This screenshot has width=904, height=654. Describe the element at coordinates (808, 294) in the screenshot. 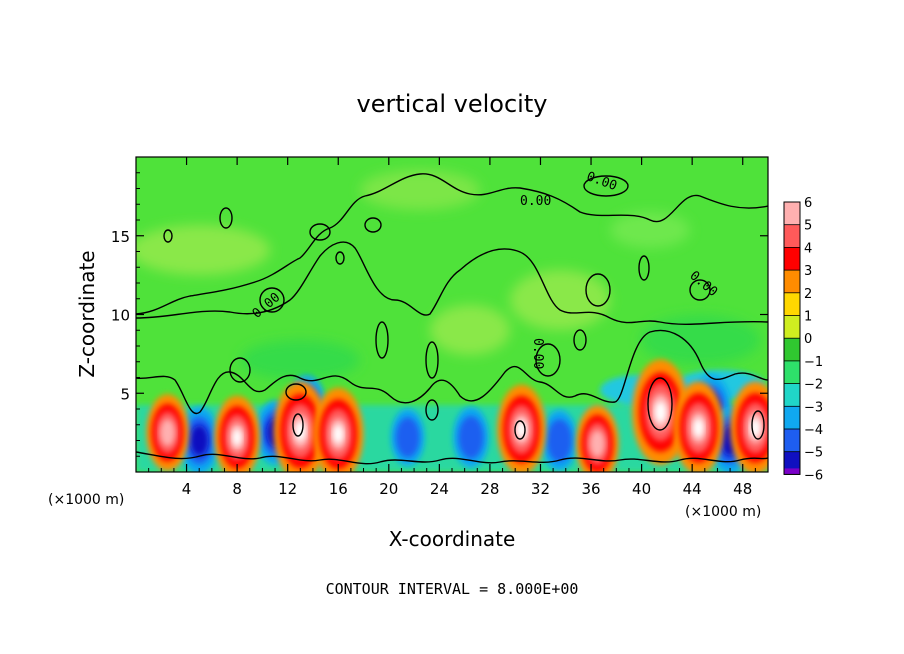

I see `colorbar-label: 2` at that location.